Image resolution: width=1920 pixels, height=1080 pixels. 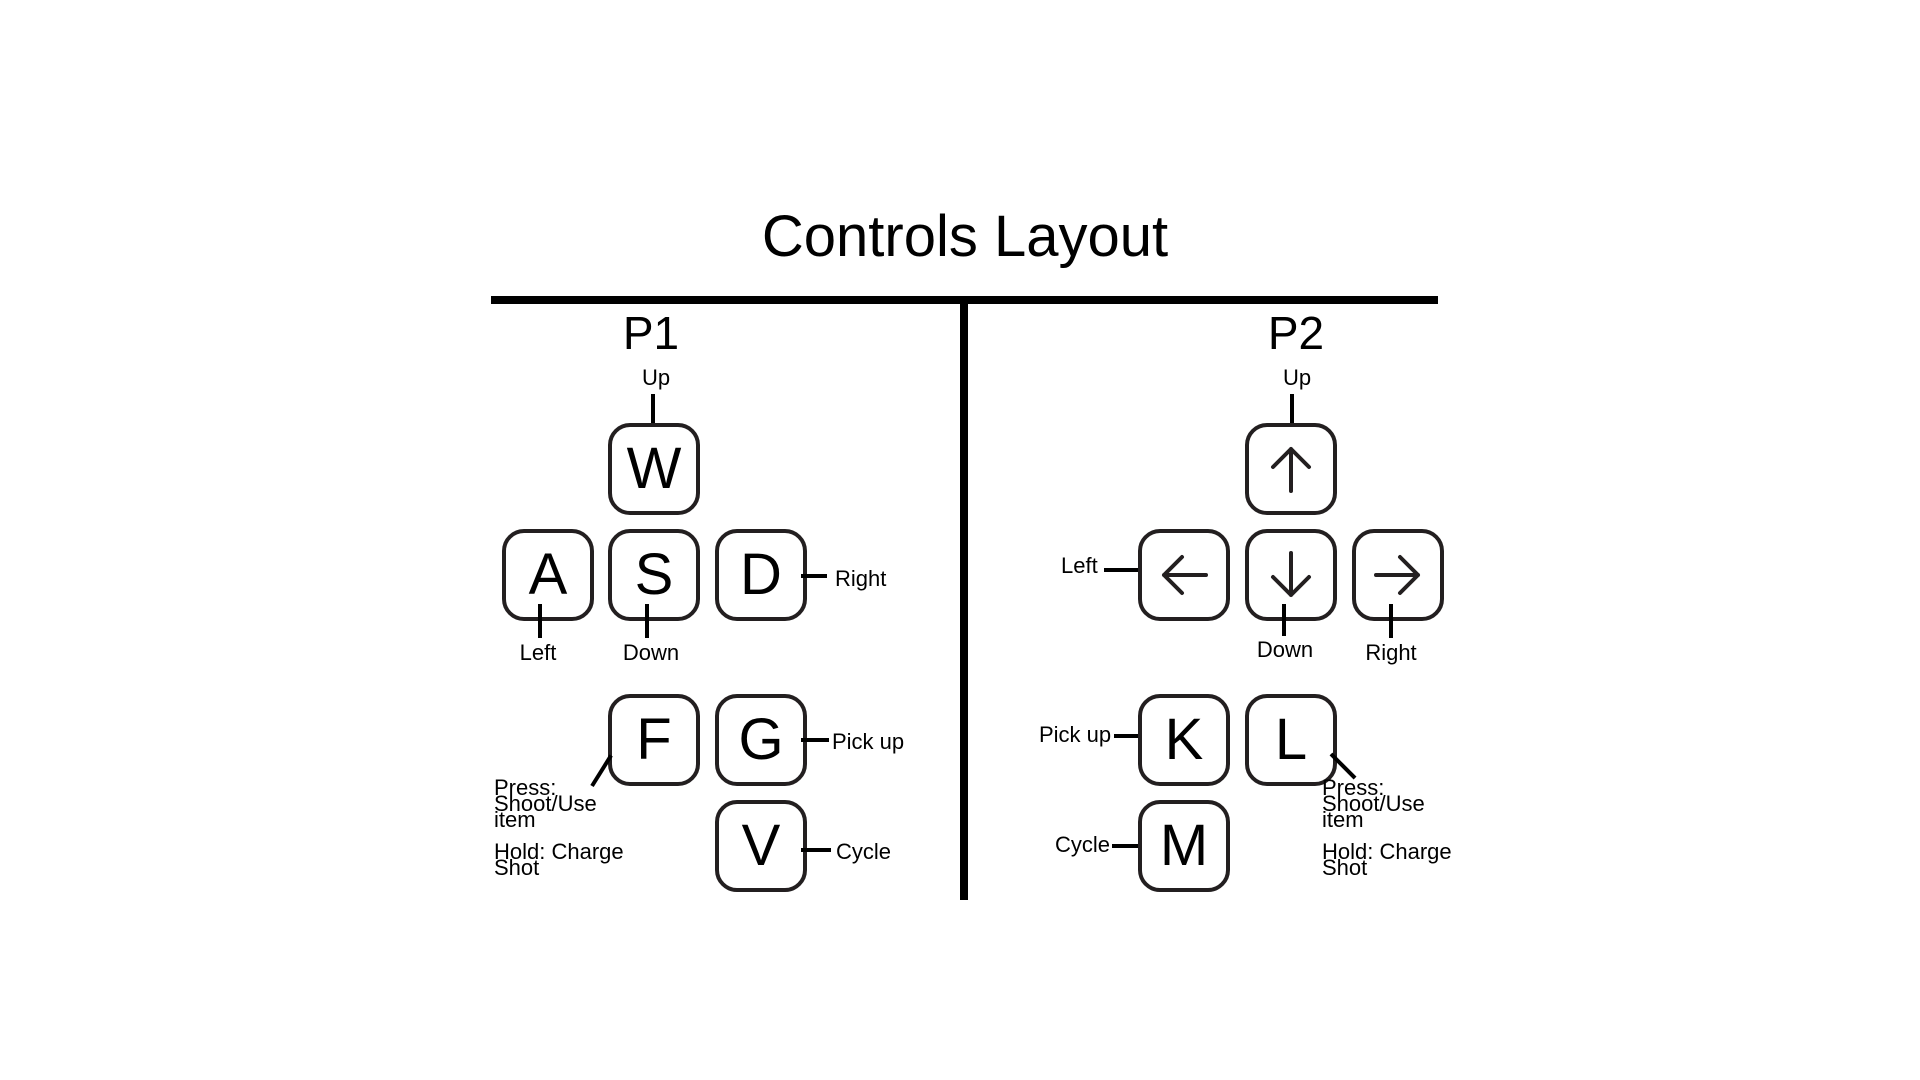 I want to click on p2-cycle-label: Cycle, so click(x=1083, y=844).